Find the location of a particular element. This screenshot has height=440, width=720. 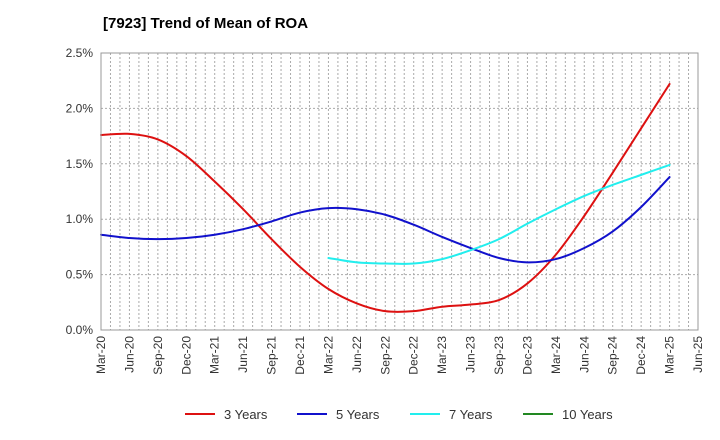

x-tick-label: Jun-20 is located at coordinates (129, 354).